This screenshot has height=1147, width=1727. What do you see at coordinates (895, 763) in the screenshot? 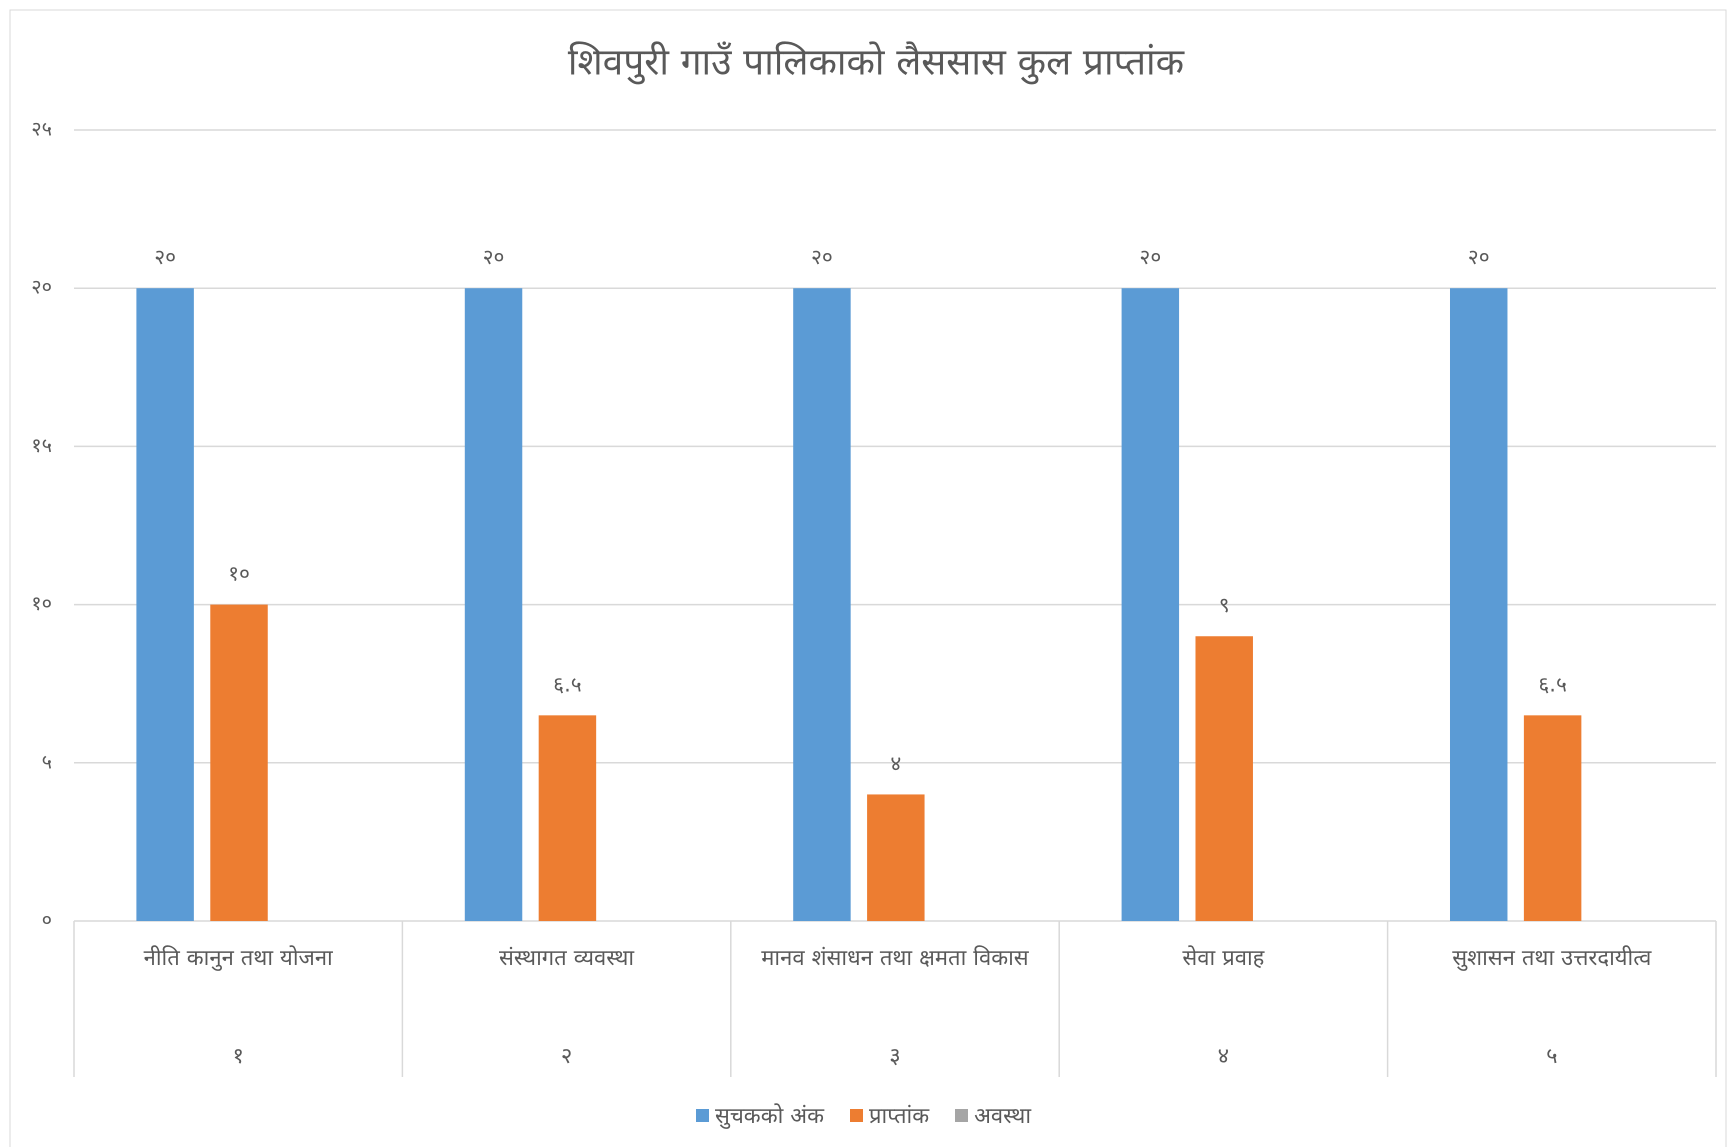
I see `data-label: ४` at bounding box center [895, 763].